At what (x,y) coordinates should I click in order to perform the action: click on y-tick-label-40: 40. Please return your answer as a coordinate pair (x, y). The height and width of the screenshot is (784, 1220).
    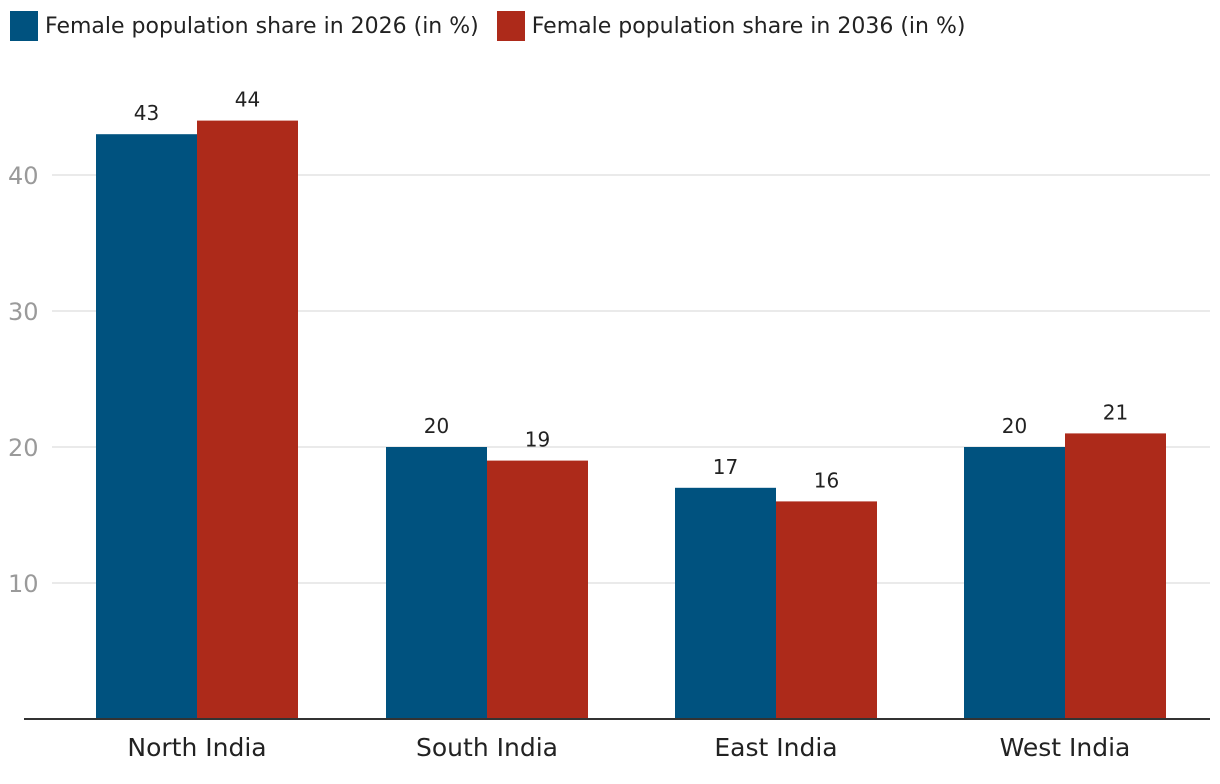
    Looking at the image, I should click on (23, 176).